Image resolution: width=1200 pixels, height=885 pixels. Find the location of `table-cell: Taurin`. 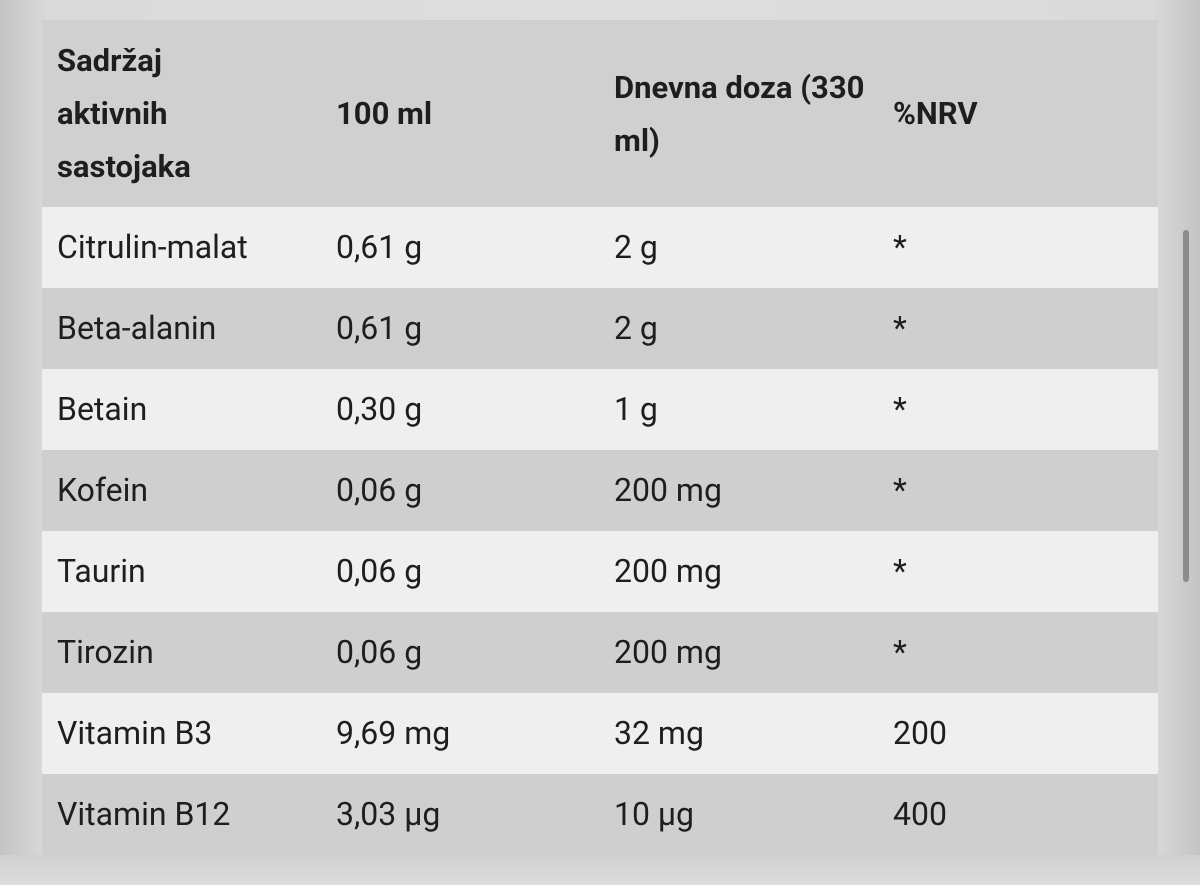

table-cell: Taurin is located at coordinates (101, 571).